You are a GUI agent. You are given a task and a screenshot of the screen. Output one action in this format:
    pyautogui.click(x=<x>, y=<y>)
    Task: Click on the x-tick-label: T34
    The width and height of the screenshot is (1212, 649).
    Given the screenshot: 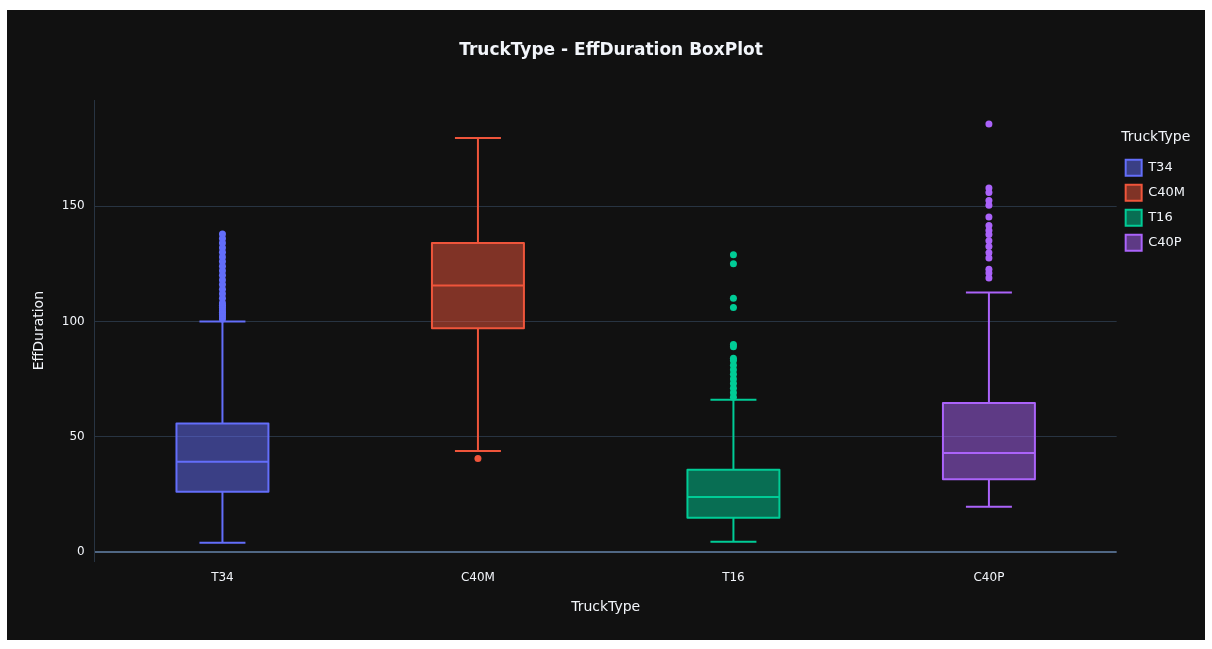 What is the action you would take?
    pyautogui.click(x=222, y=577)
    